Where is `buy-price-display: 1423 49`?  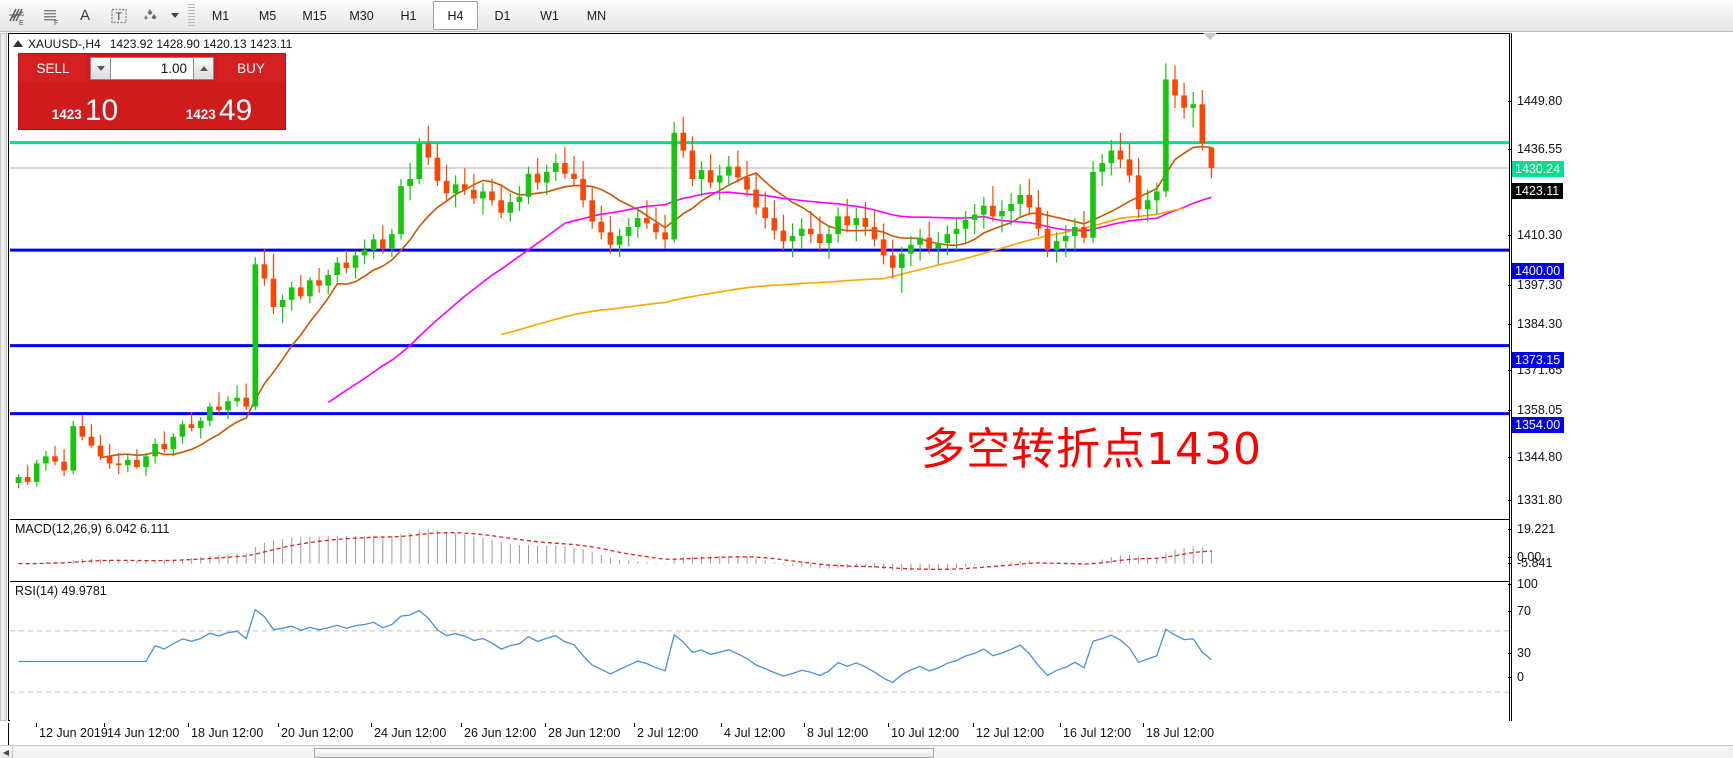
buy-price-display: 1423 49 is located at coordinates (219, 105).